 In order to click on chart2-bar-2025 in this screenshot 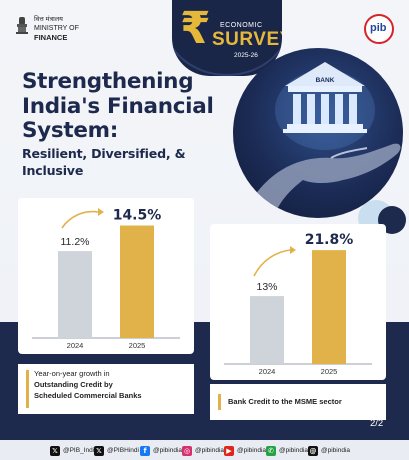, I will do `click(329, 307)`.